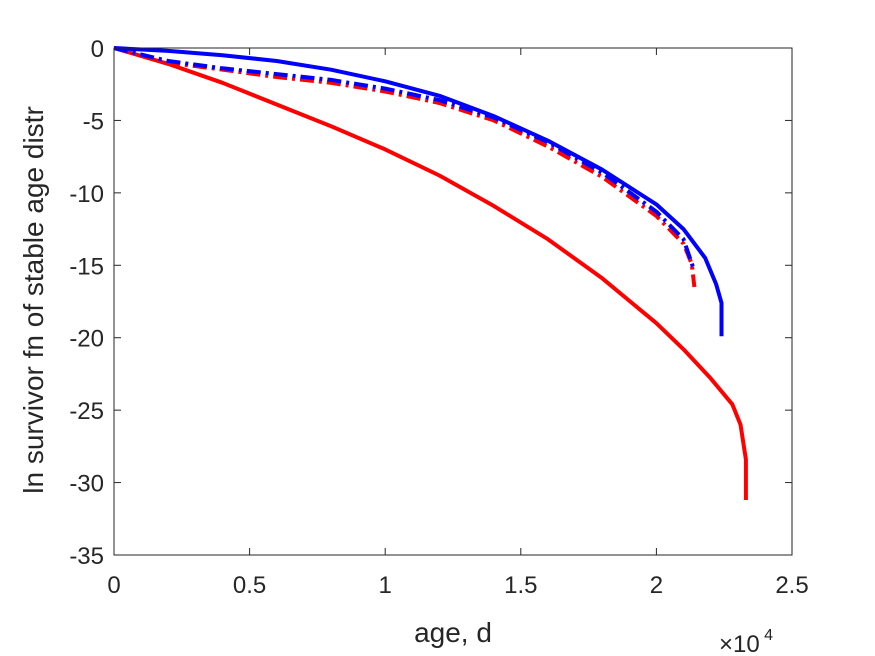 The image size is (875, 656). What do you see at coordinates (791, 585) in the screenshot?
I see `x-tick-label: 2.5` at bounding box center [791, 585].